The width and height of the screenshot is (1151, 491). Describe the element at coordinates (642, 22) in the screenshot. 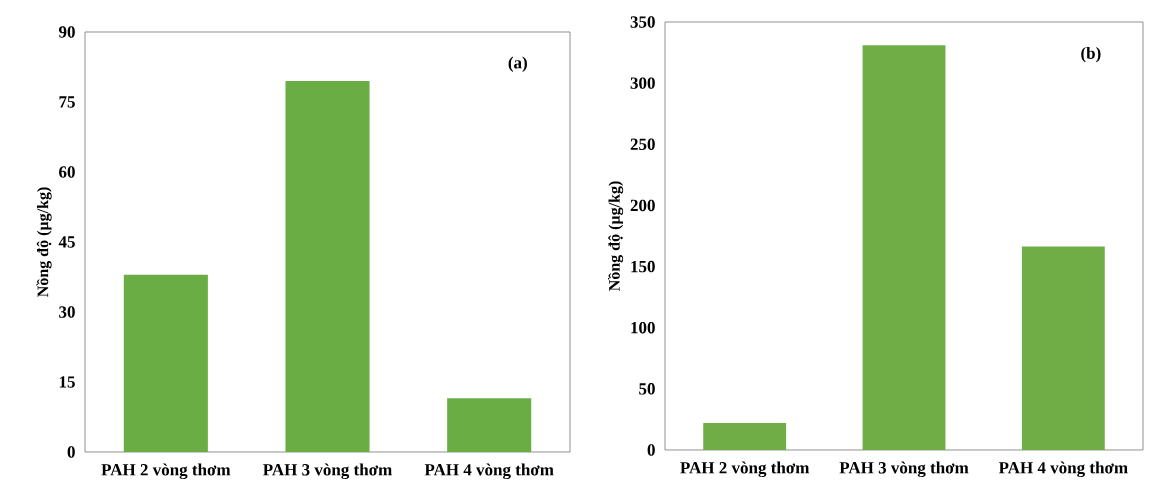

I see `y-tick-label: 350` at that location.